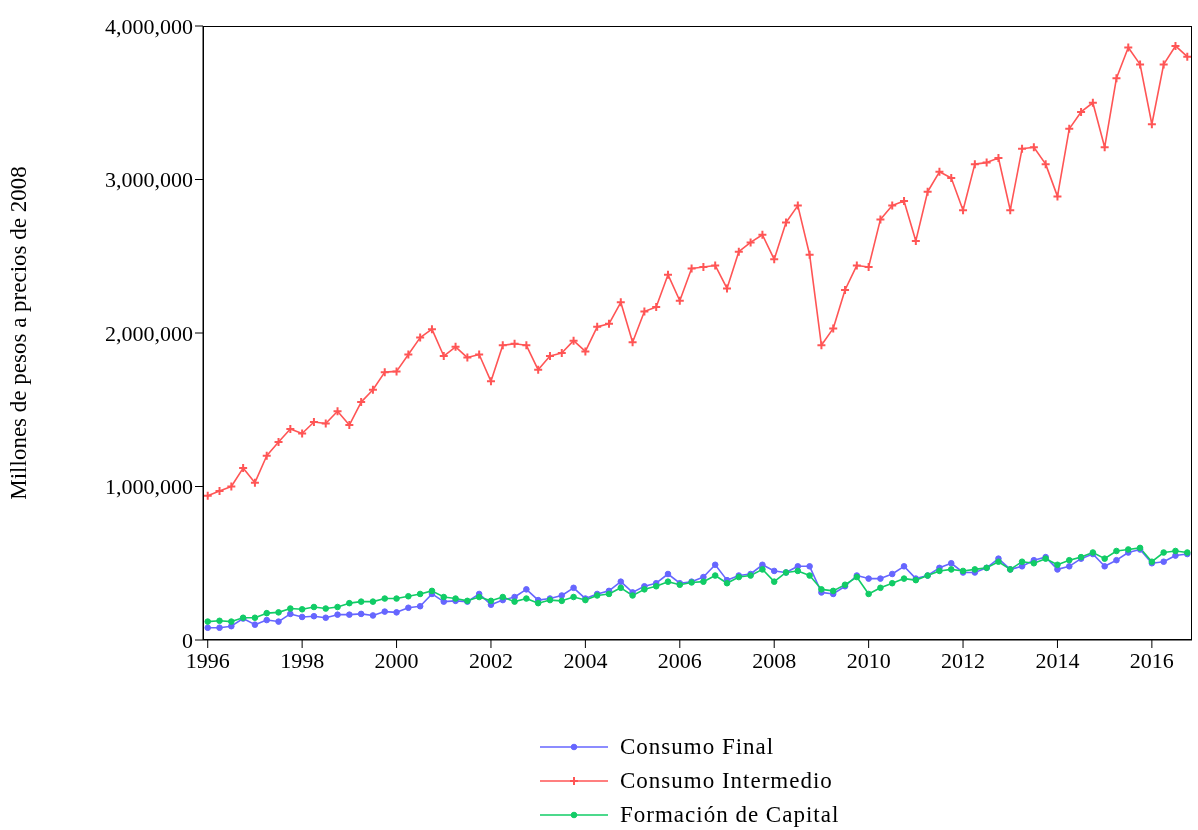  I want to click on legend-label: Formación de Capital, so click(730, 815).